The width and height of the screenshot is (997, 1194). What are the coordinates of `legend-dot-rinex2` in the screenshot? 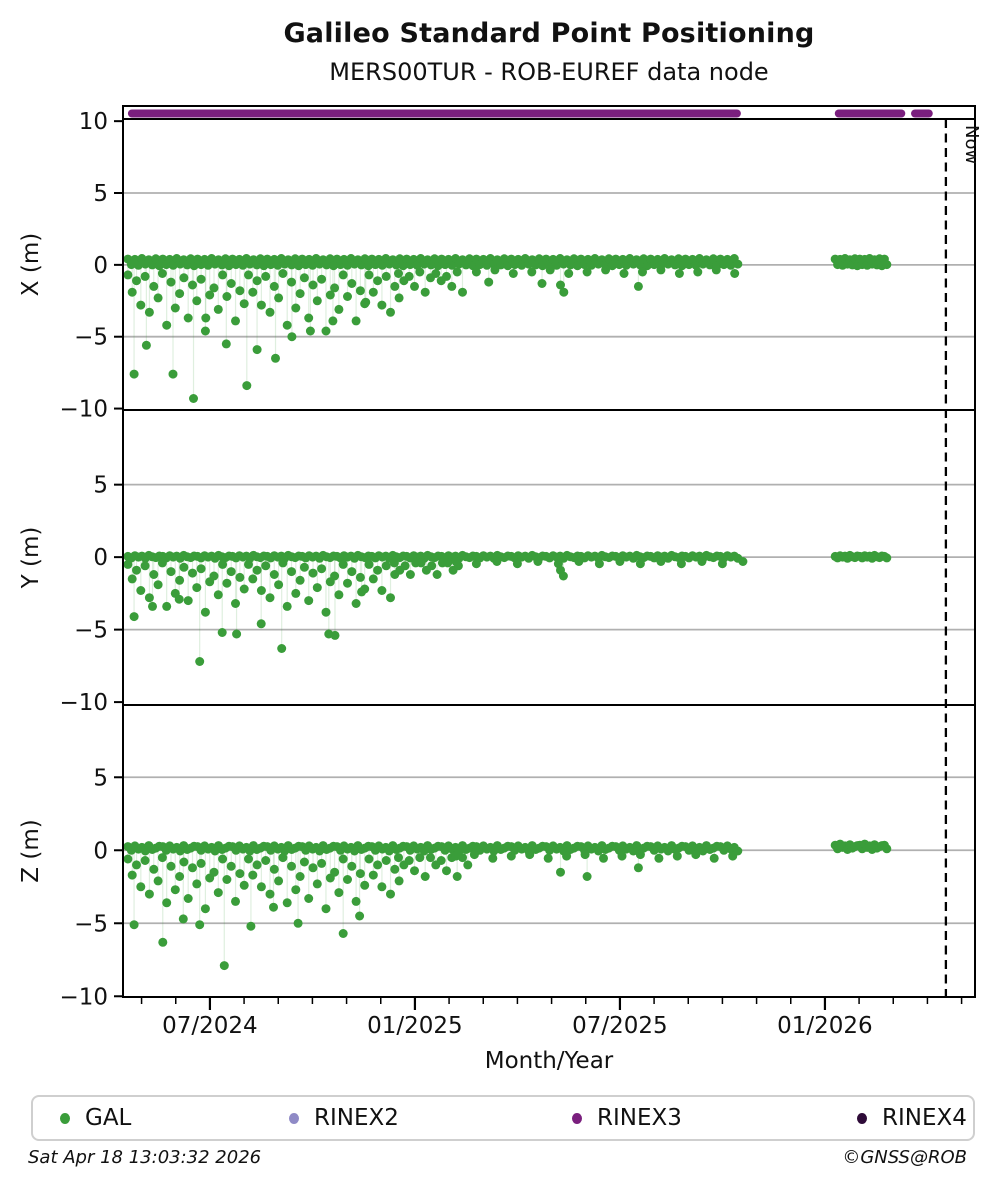 It's located at (294, 1118).